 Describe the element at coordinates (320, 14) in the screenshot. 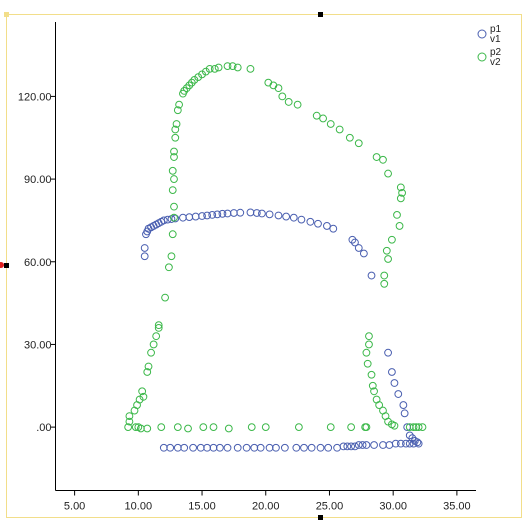

I see `resize-handle-top` at that location.